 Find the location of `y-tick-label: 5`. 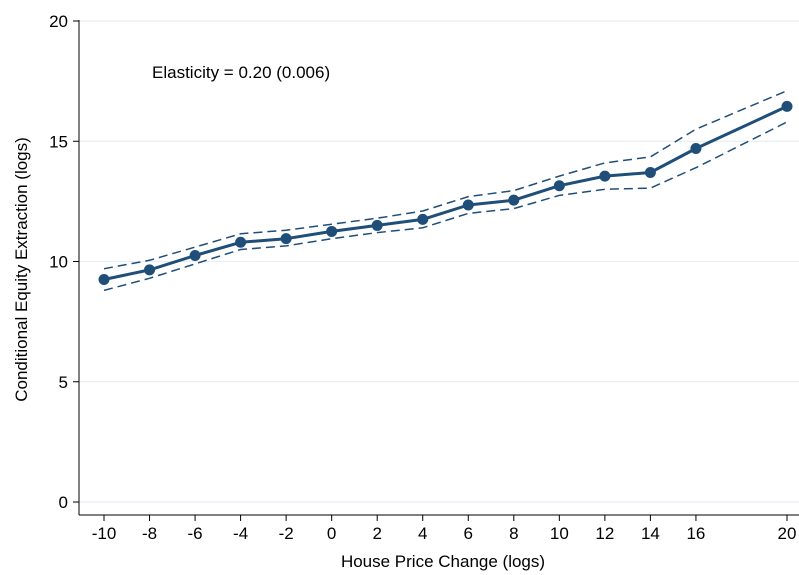

y-tick-label: 5 is located at coordinates (63, 382).